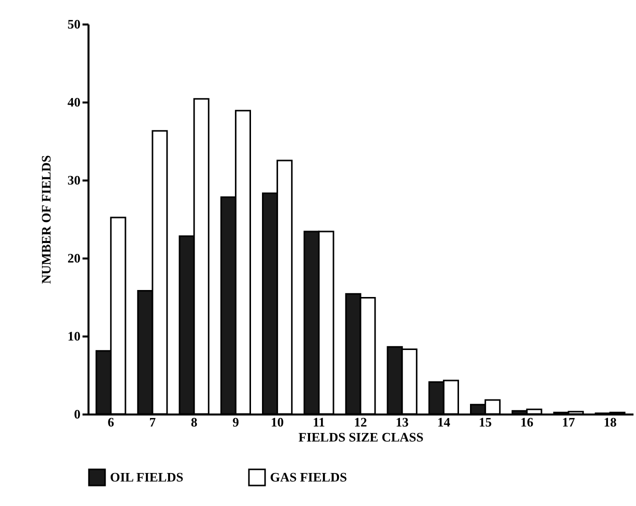 Image resolution: width=636 pixels, height=506 pixels. Describe the element at coordinates (152, 422) in the screenshot. I see `x-tick-label: 7` at that location.